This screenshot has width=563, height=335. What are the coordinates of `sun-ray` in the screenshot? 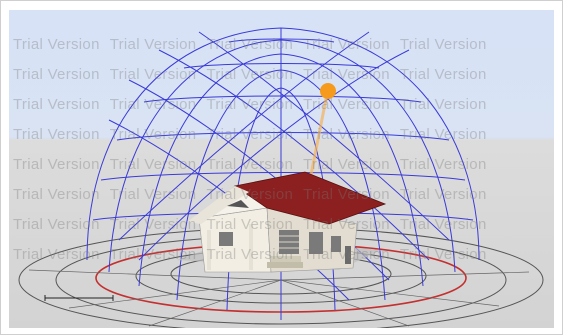 It's located at (318, 139).